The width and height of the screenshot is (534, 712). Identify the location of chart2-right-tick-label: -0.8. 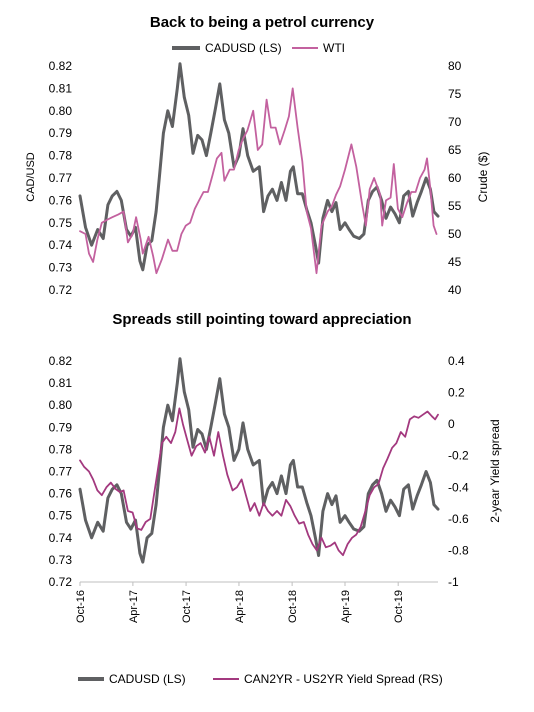
(458, 550).